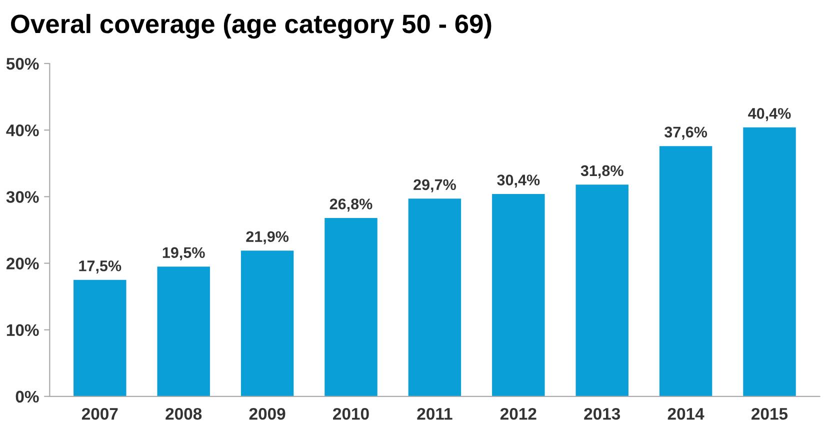 Image resolution: width=828 pixels, height=438 pixels. I want to click on y-tick-label: 40%, so click(22, 130).